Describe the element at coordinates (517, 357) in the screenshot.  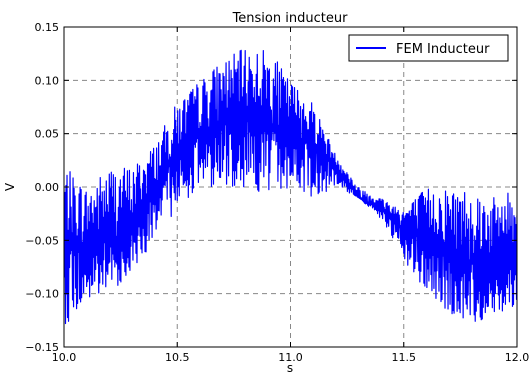
I see `x-tick-label: 12.0` at that location.